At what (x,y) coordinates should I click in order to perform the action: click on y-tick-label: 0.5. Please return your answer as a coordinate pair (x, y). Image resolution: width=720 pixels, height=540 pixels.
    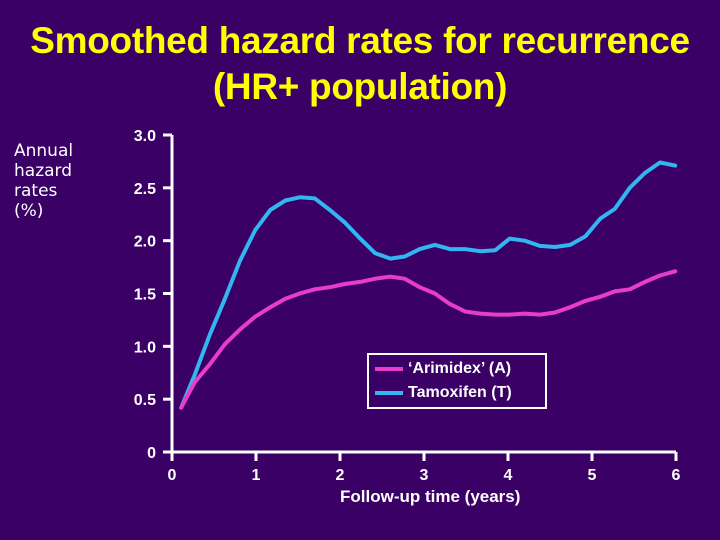
    Looking at the image, I should click on (145, 400).